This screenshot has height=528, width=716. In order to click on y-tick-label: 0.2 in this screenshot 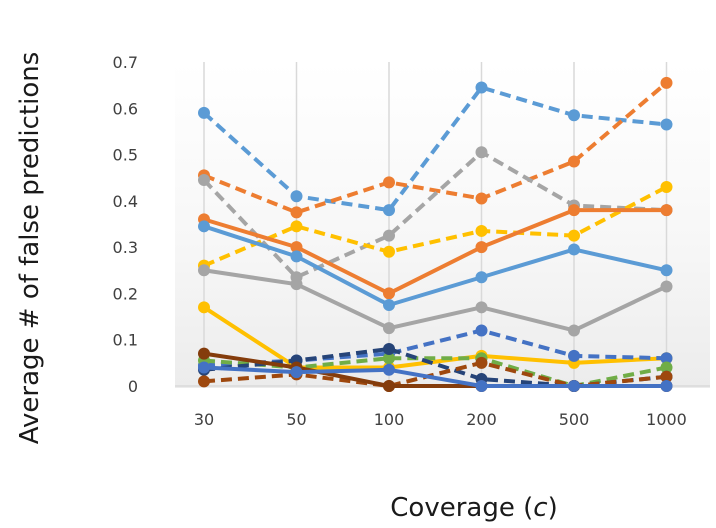, I will do `click(125, 293)`.